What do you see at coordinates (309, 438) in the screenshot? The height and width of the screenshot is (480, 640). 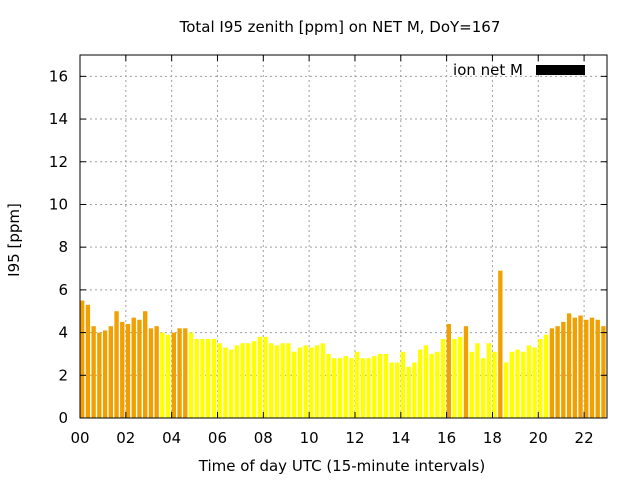 I see `x-tick-label: 10` at bounding box center [309, 438].